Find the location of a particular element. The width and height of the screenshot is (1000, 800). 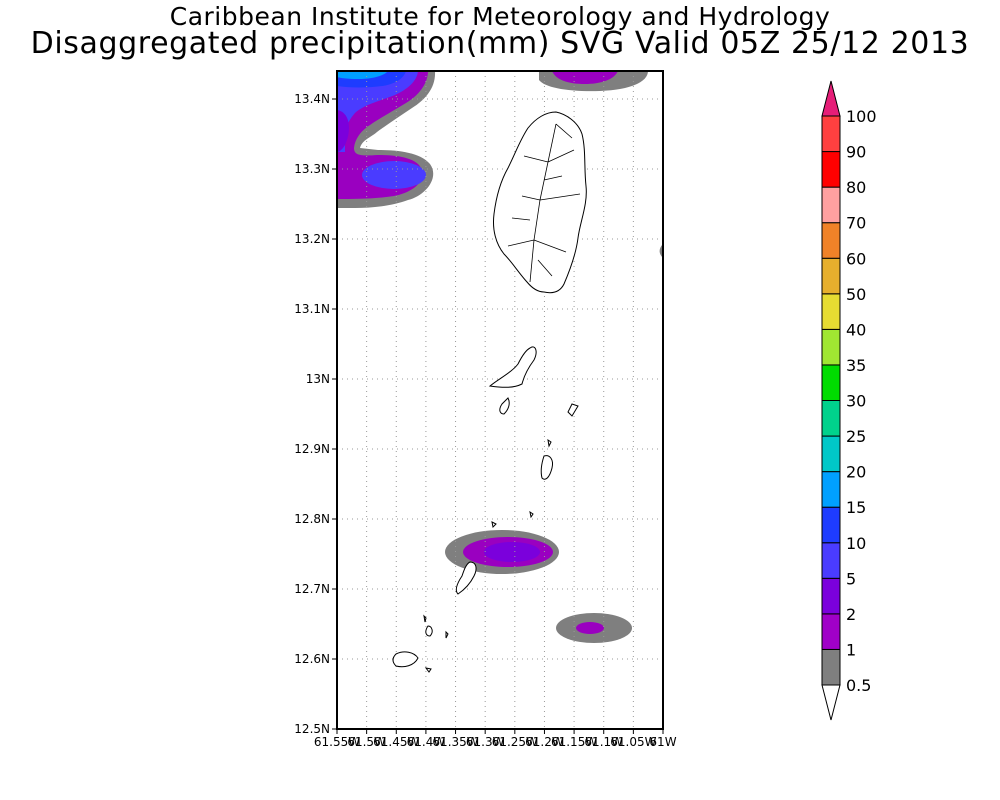

colorbar-label: 100 is located at coordinates (861, 116).